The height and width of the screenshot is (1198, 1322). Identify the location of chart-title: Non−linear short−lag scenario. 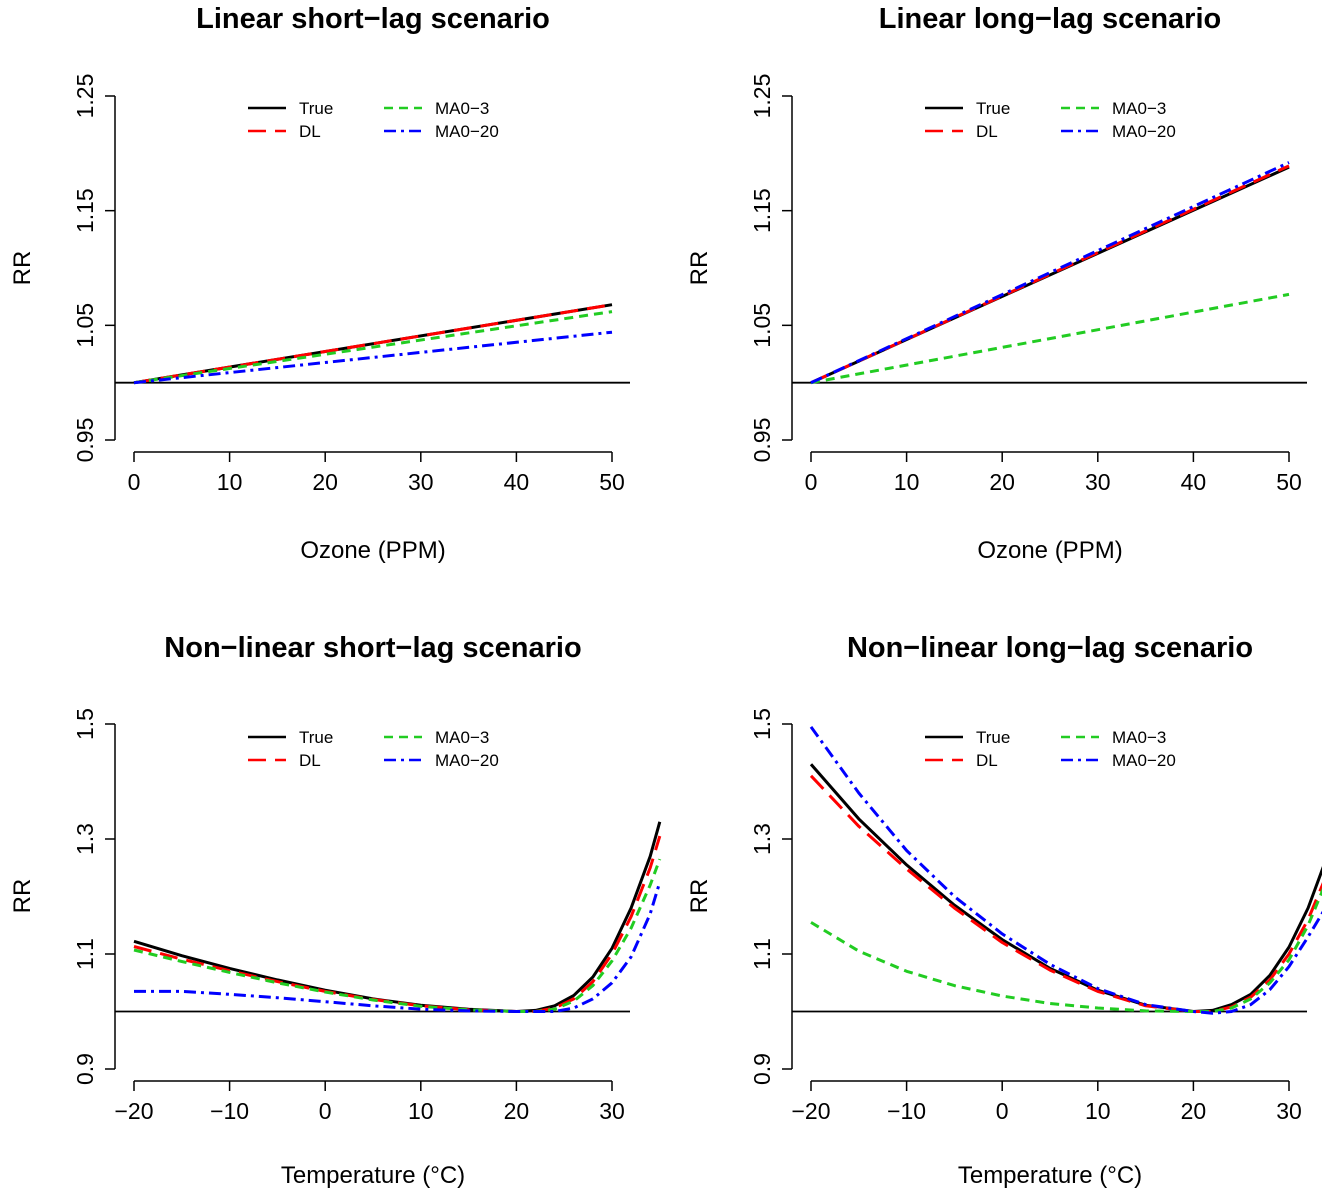
(372, 648).